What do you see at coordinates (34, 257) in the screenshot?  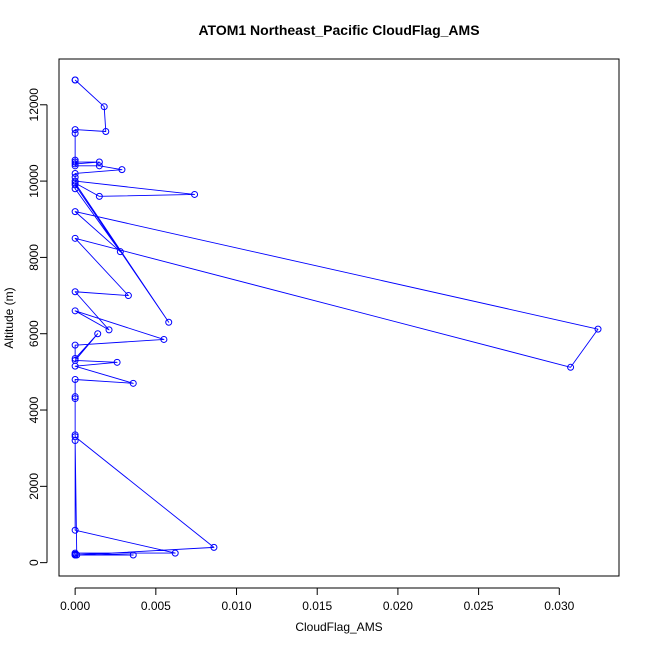 I see `y-tick-label: 8000` at bounding box center [34, 257].